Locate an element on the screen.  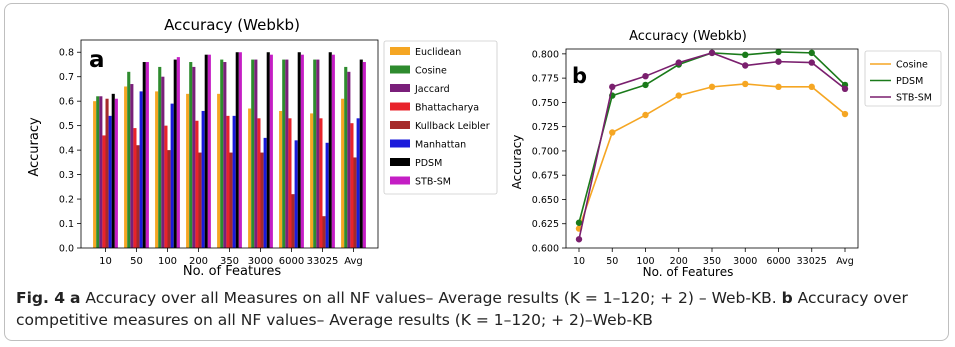
chart-b-legend-label: PDSM is located at coordinates (909, 81).